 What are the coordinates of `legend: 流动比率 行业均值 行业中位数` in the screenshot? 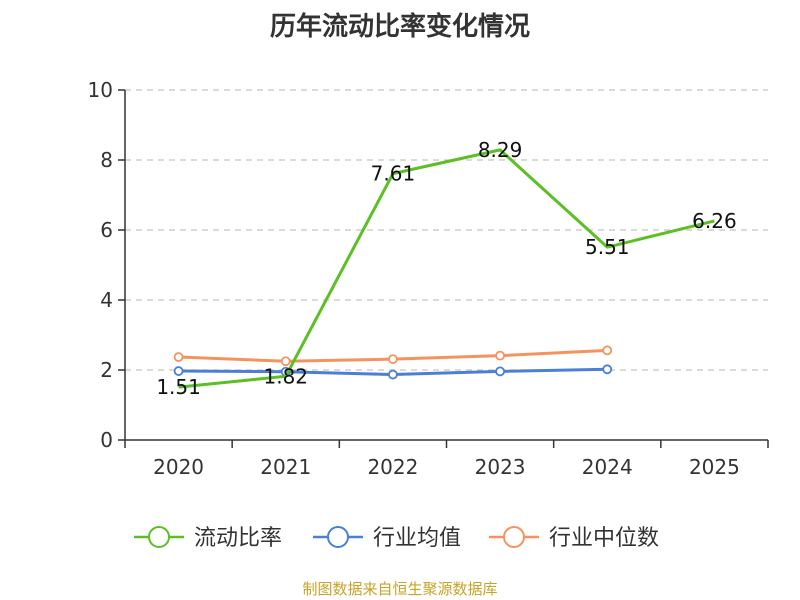 It's located at (396, 538).